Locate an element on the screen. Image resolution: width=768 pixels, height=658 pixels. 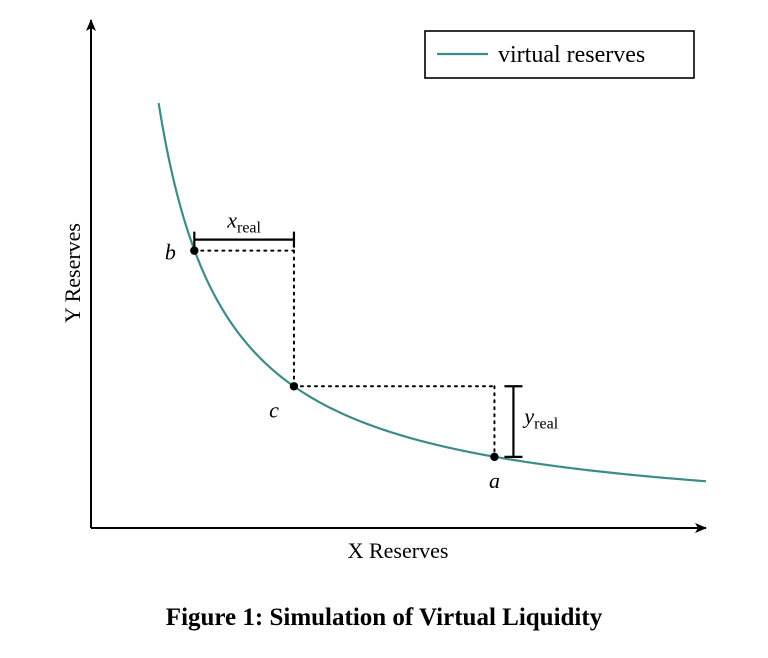
guide-lines is located at coordinates (344, 353).